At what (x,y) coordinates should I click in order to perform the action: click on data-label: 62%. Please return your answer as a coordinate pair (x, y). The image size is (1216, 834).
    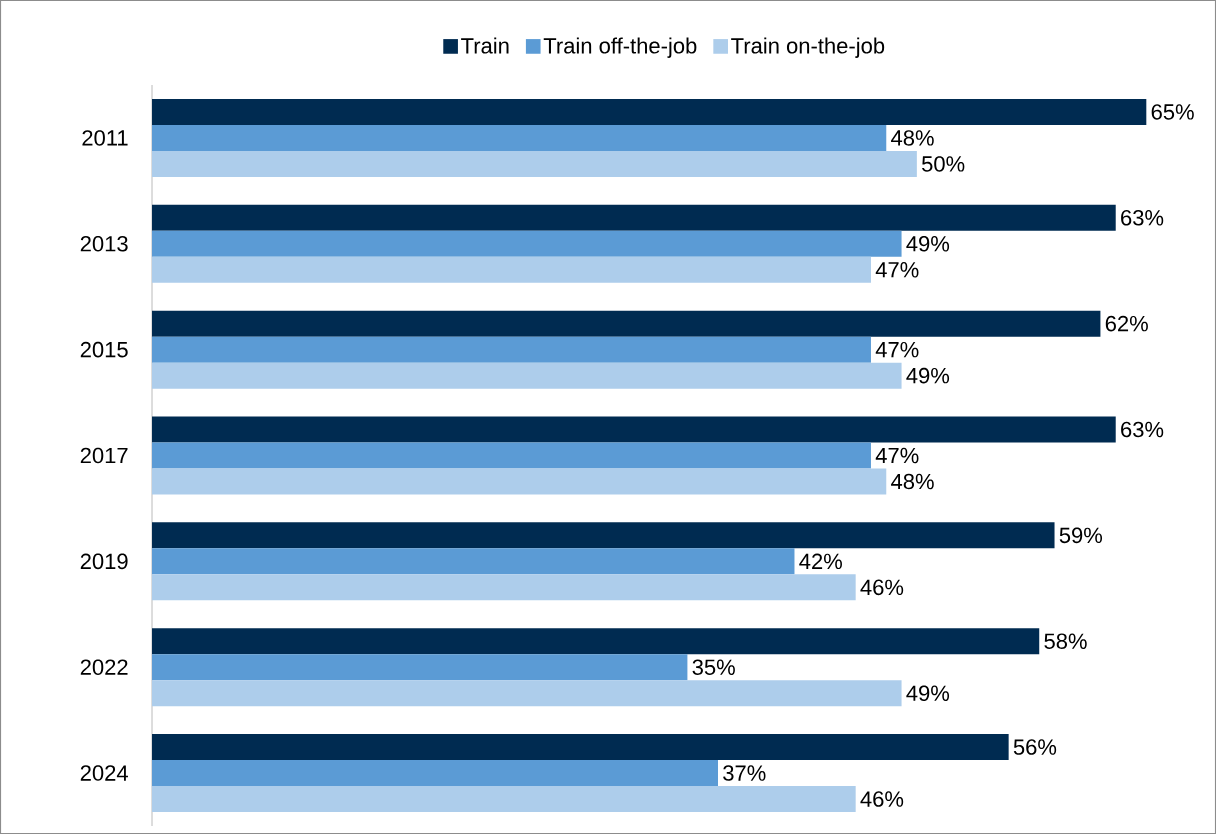
    Looking at the image, I should click on (1126, 323).